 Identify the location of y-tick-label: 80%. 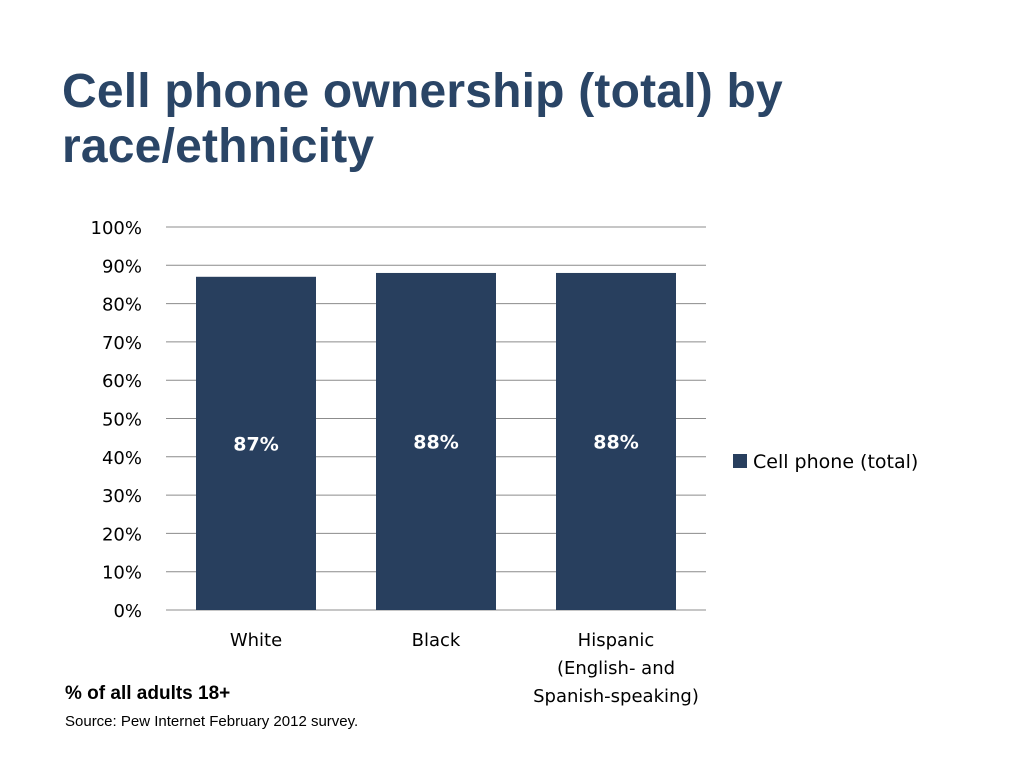
(122, 305).